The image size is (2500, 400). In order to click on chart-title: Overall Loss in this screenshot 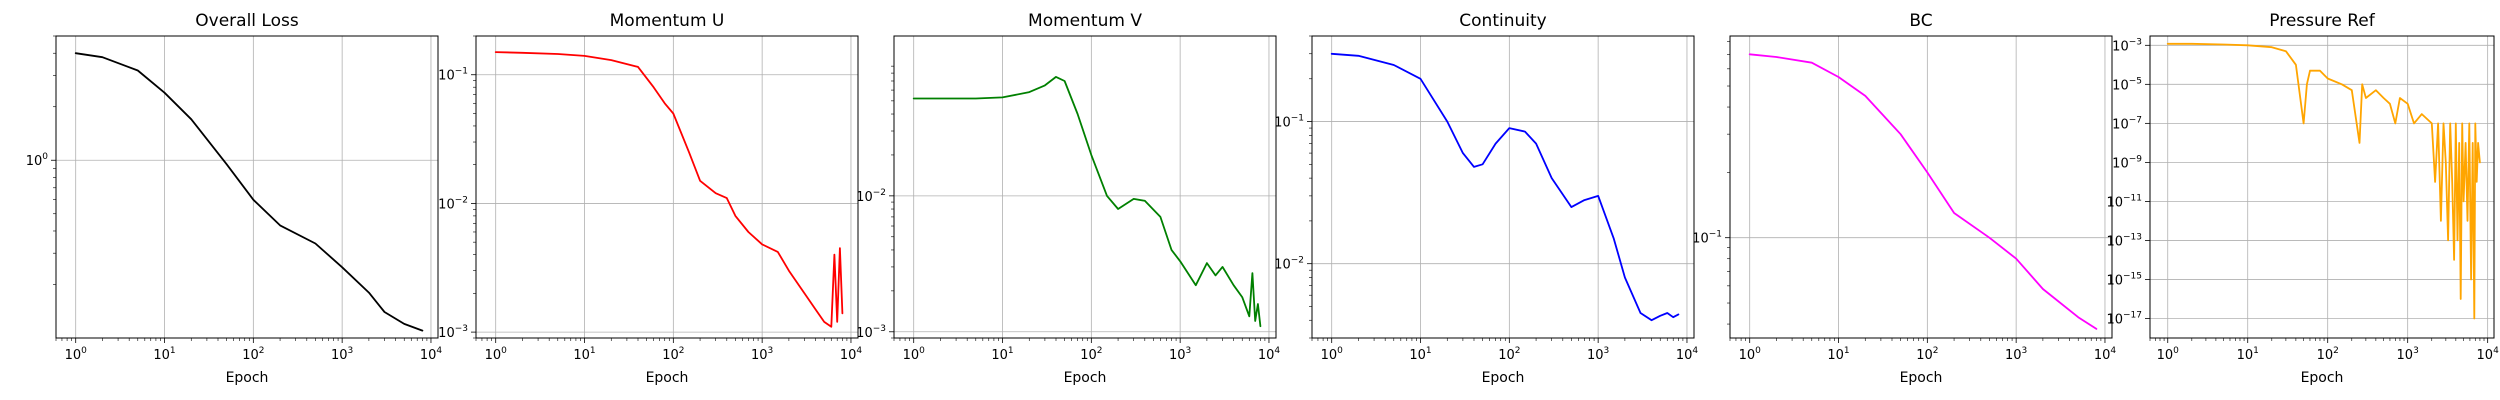, I will do `click(247, 21)`.